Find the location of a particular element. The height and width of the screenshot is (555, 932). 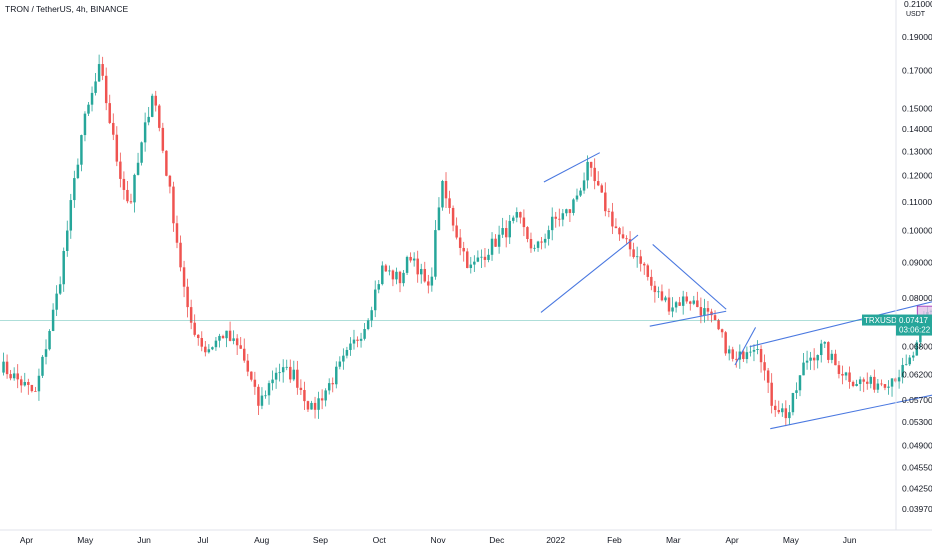

price-tick-label: 0.11000 is located at coordinates (917, 202).